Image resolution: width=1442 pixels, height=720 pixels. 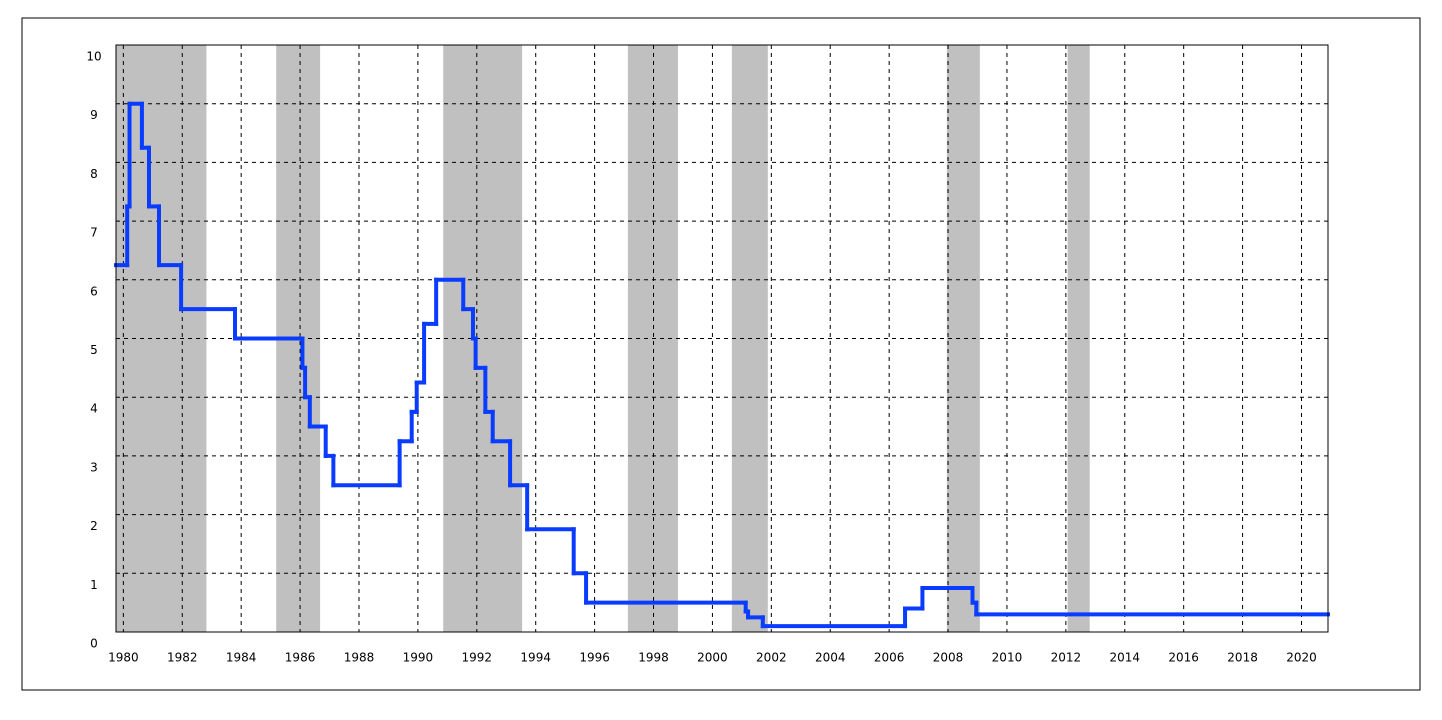 I want to click on x-tick-label: 2008, so click(x=948, y=658).